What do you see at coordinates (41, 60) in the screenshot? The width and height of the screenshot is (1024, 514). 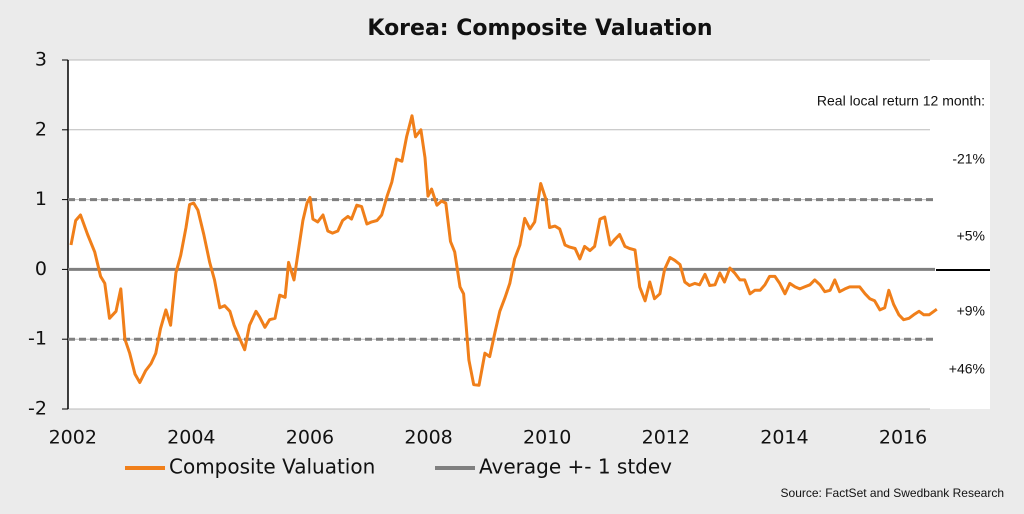 I see `y-tick-label: 3` at bounding box center [41, 60].